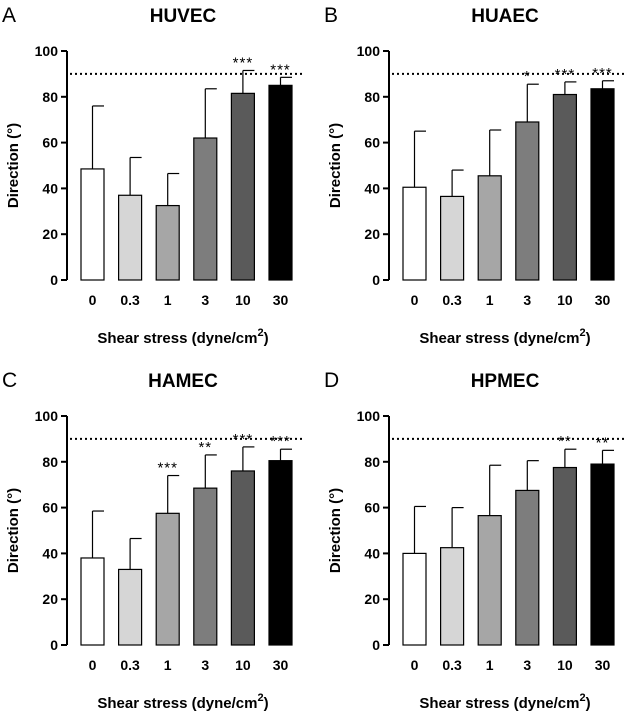 This screenshot has width=644, height=724. I want to click on significance-label: *, so click(527, 76).